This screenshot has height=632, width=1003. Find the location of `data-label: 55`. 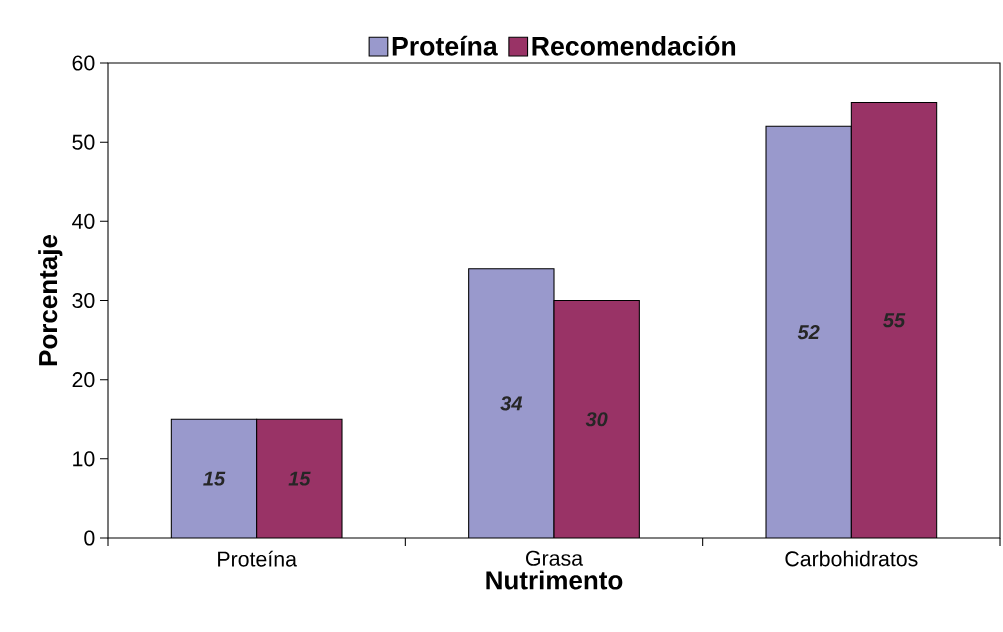

data-label: 55 is located at coordinates (894, 320).